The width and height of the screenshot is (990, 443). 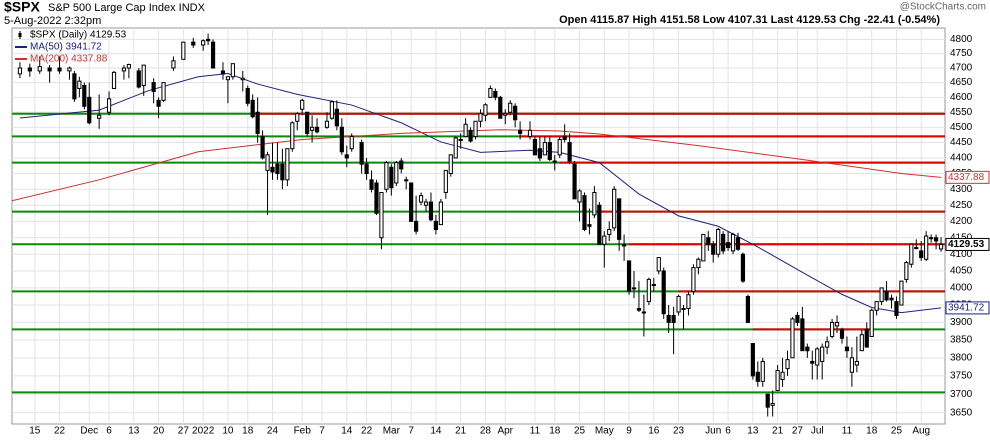 I want to click on x-tick-label: 10, so click(x=228, y=431).